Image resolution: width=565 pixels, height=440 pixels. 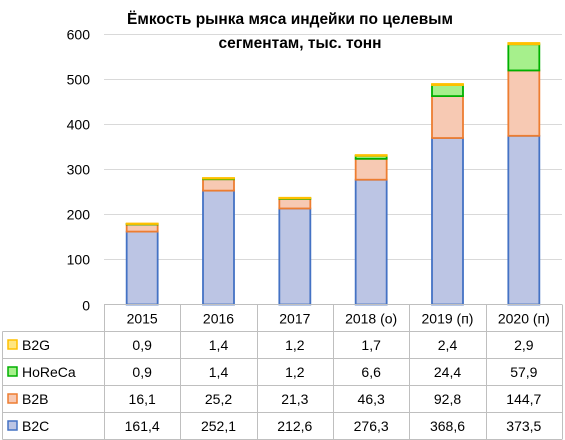 What do you see at coordinates (448, 319) in the screenshot?
I see `x-tick-label: 2019 (п)` at bounding box center [448, 319].